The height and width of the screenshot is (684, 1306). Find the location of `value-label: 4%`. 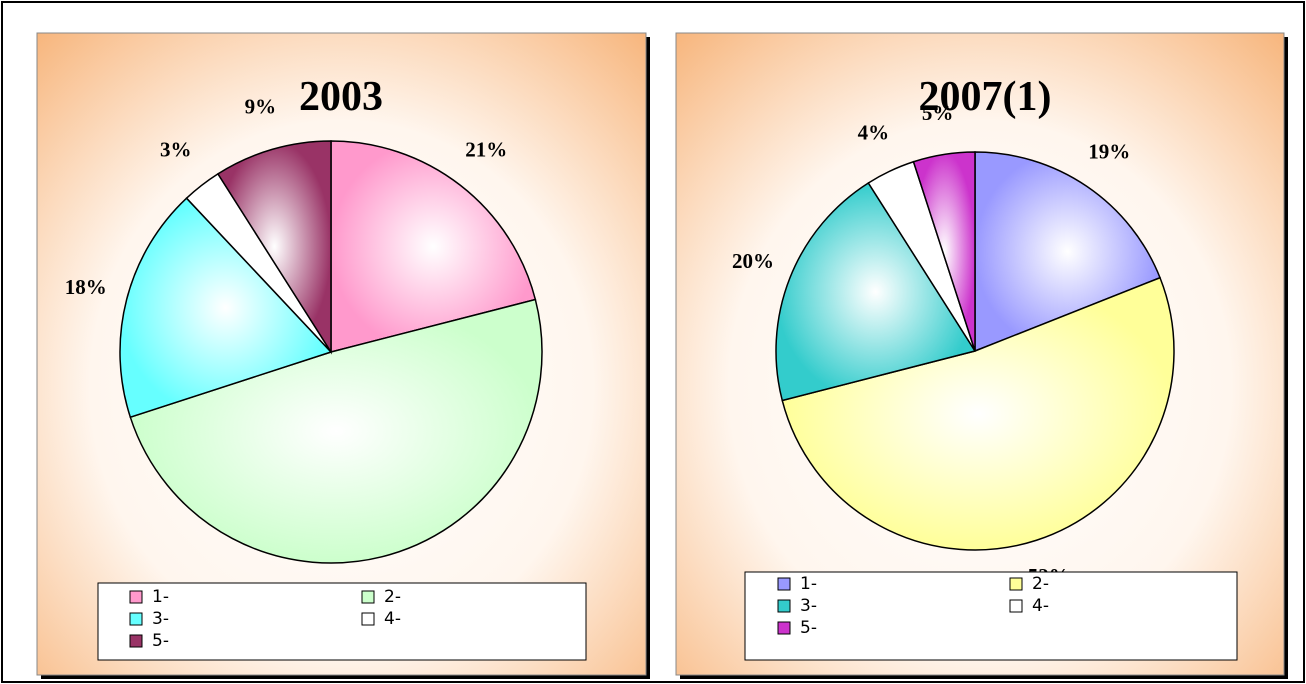

value-label: 4% is located at coordinates (874, 133).